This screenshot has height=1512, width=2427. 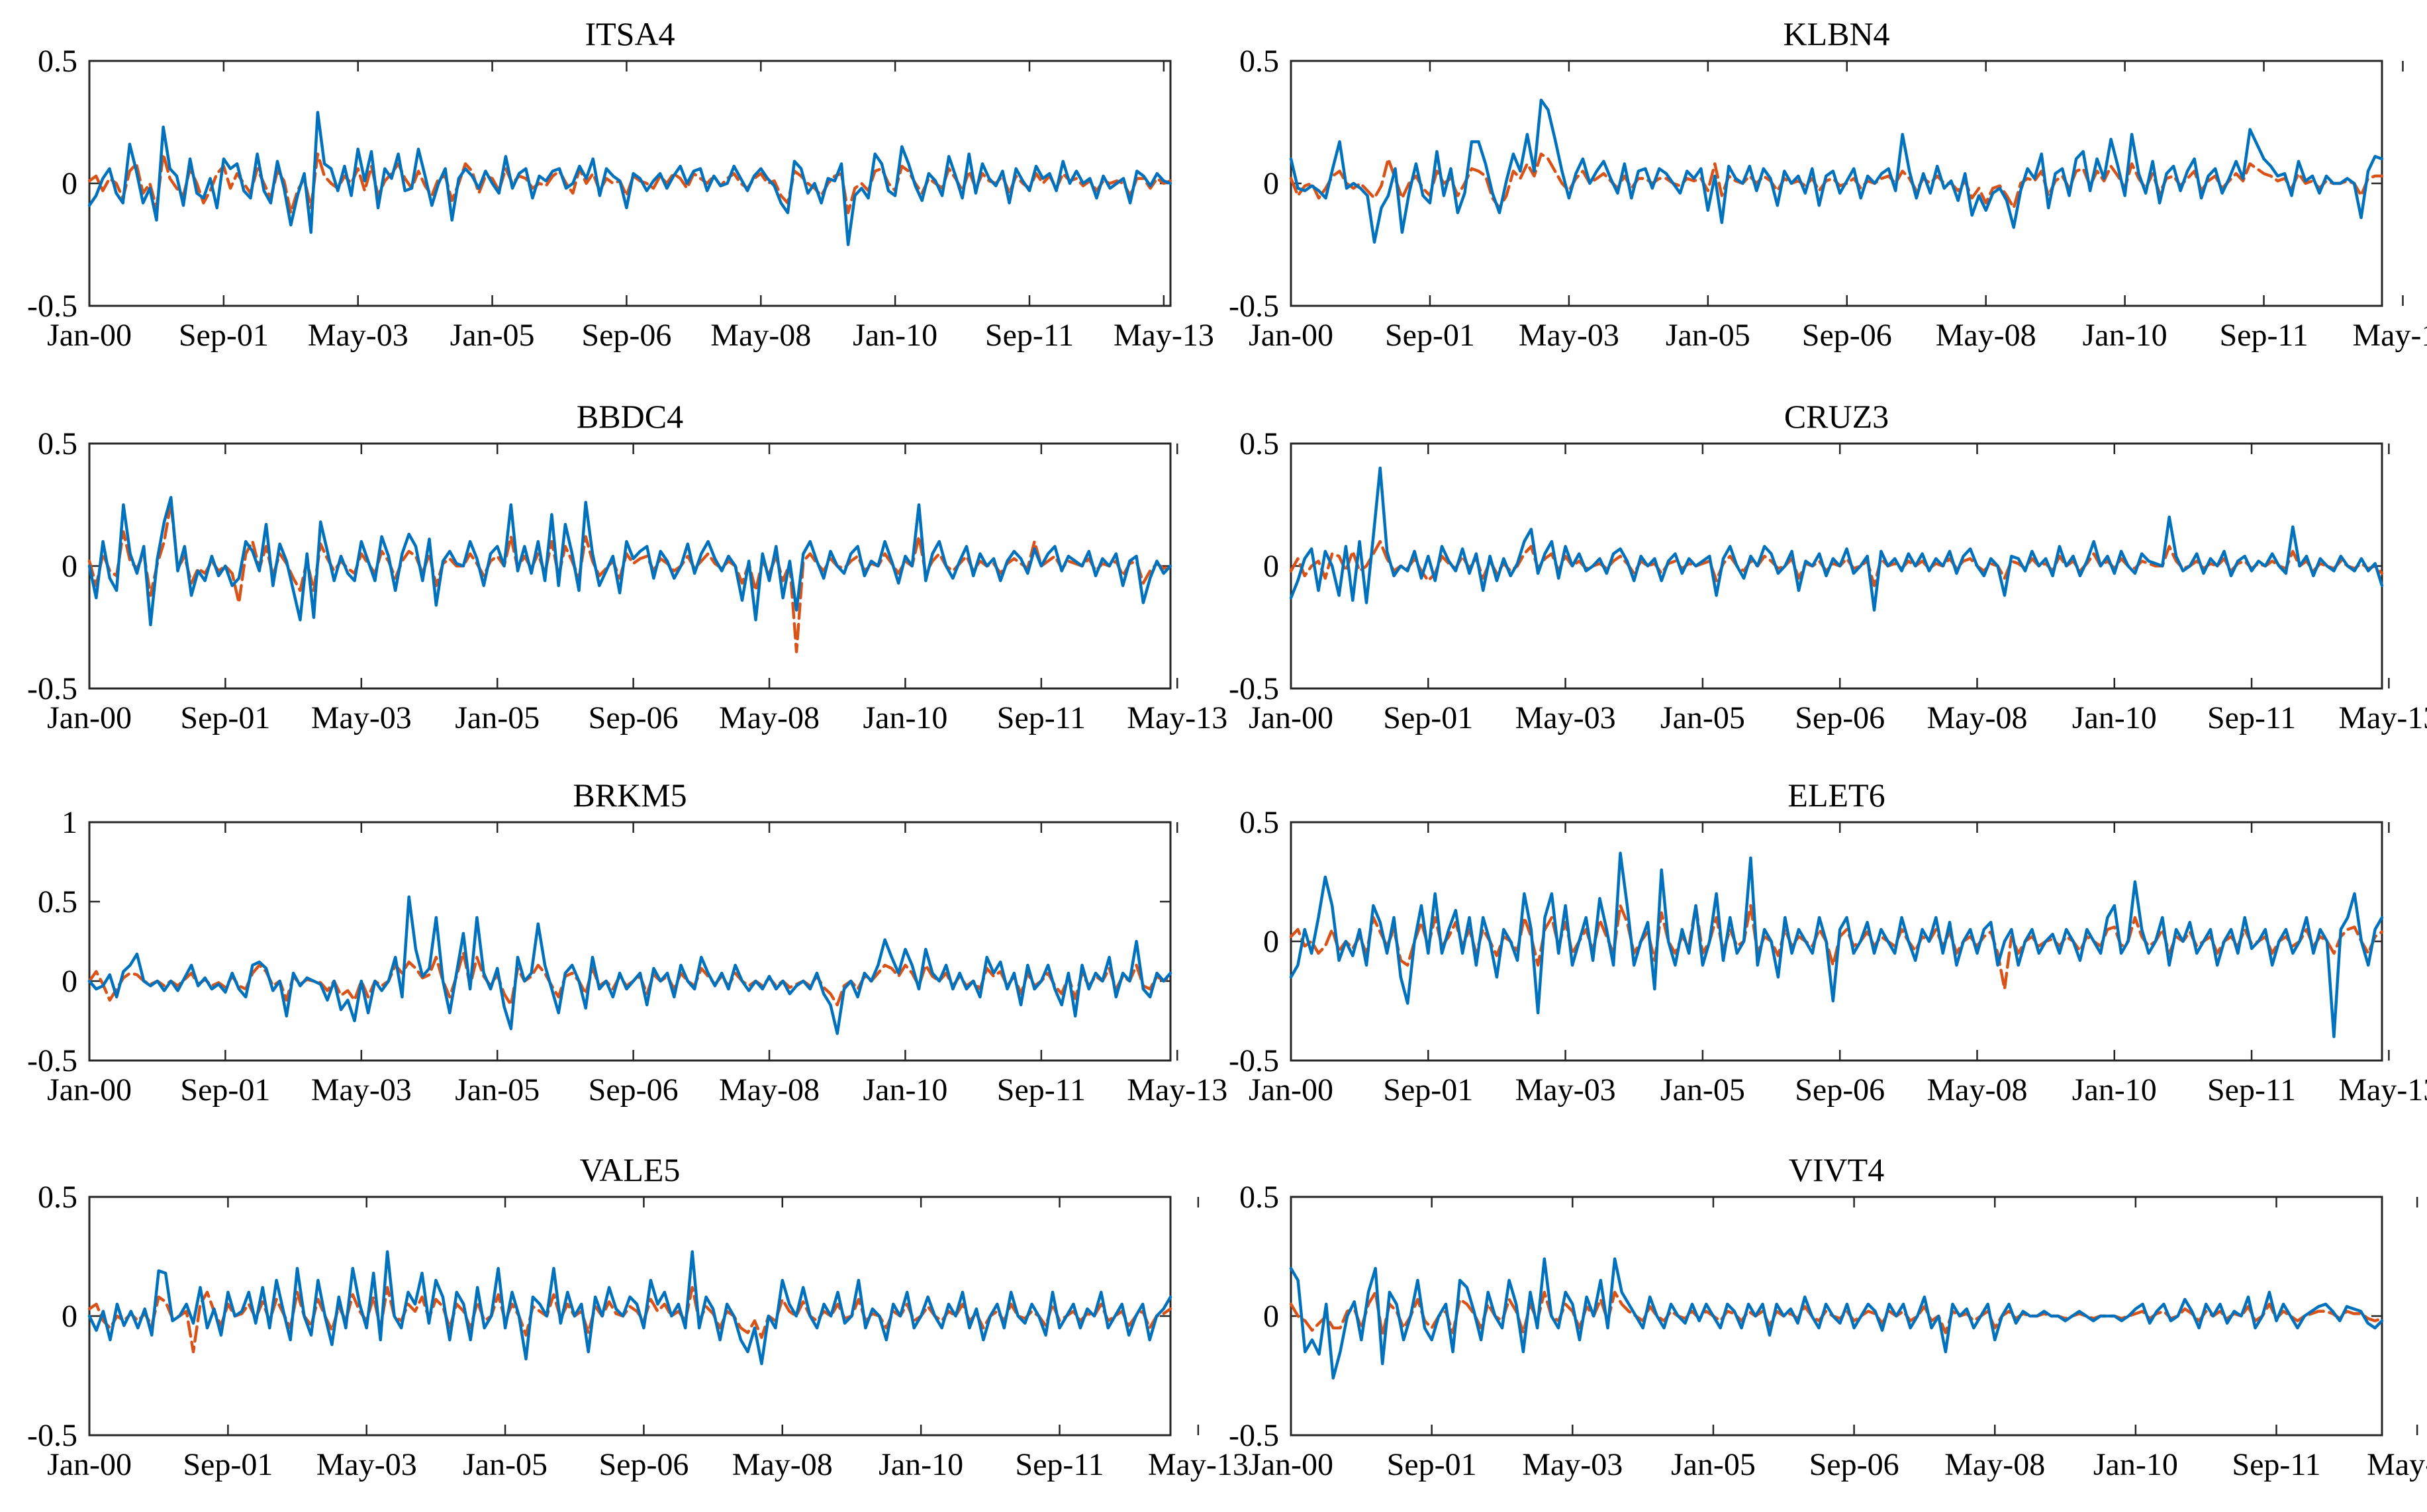 I want to click on panel-title: BBDC4, so click(x=630, y=417).